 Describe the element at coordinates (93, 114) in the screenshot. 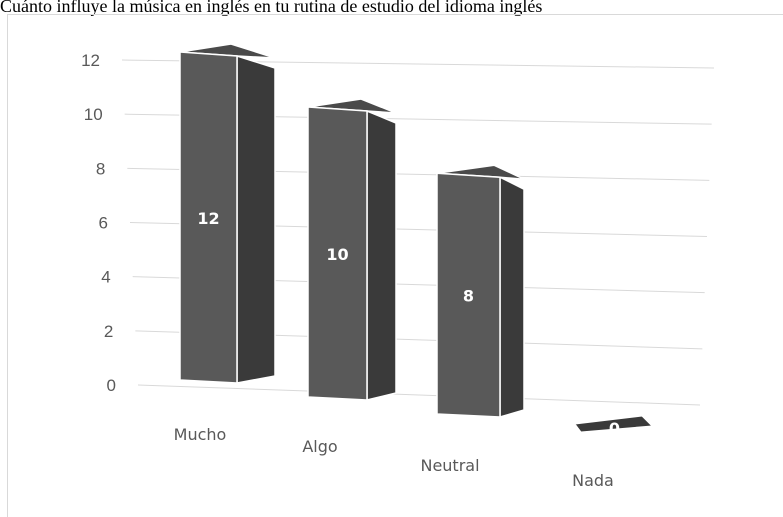

I see `y-tick-label: 10` at that location.